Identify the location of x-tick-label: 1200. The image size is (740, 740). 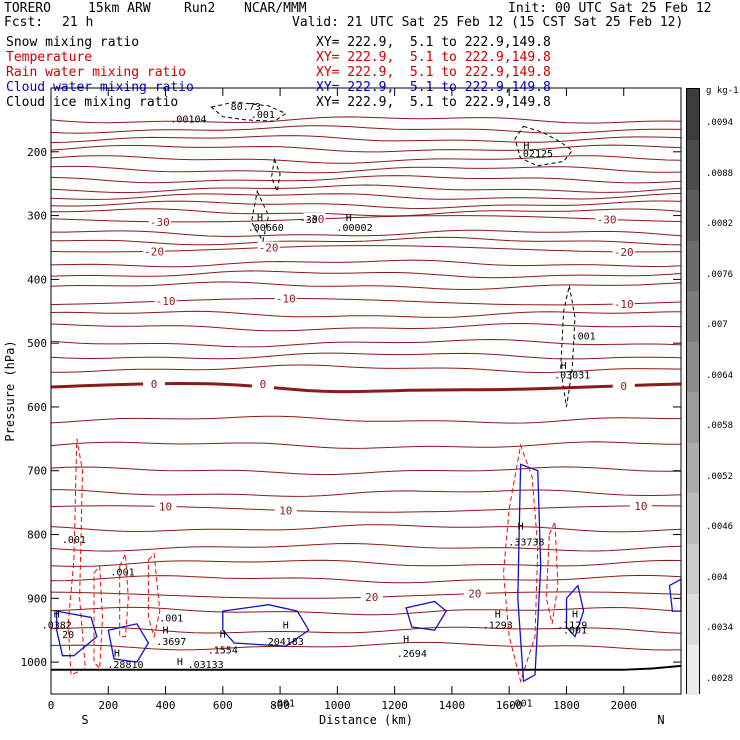
(394, 705).